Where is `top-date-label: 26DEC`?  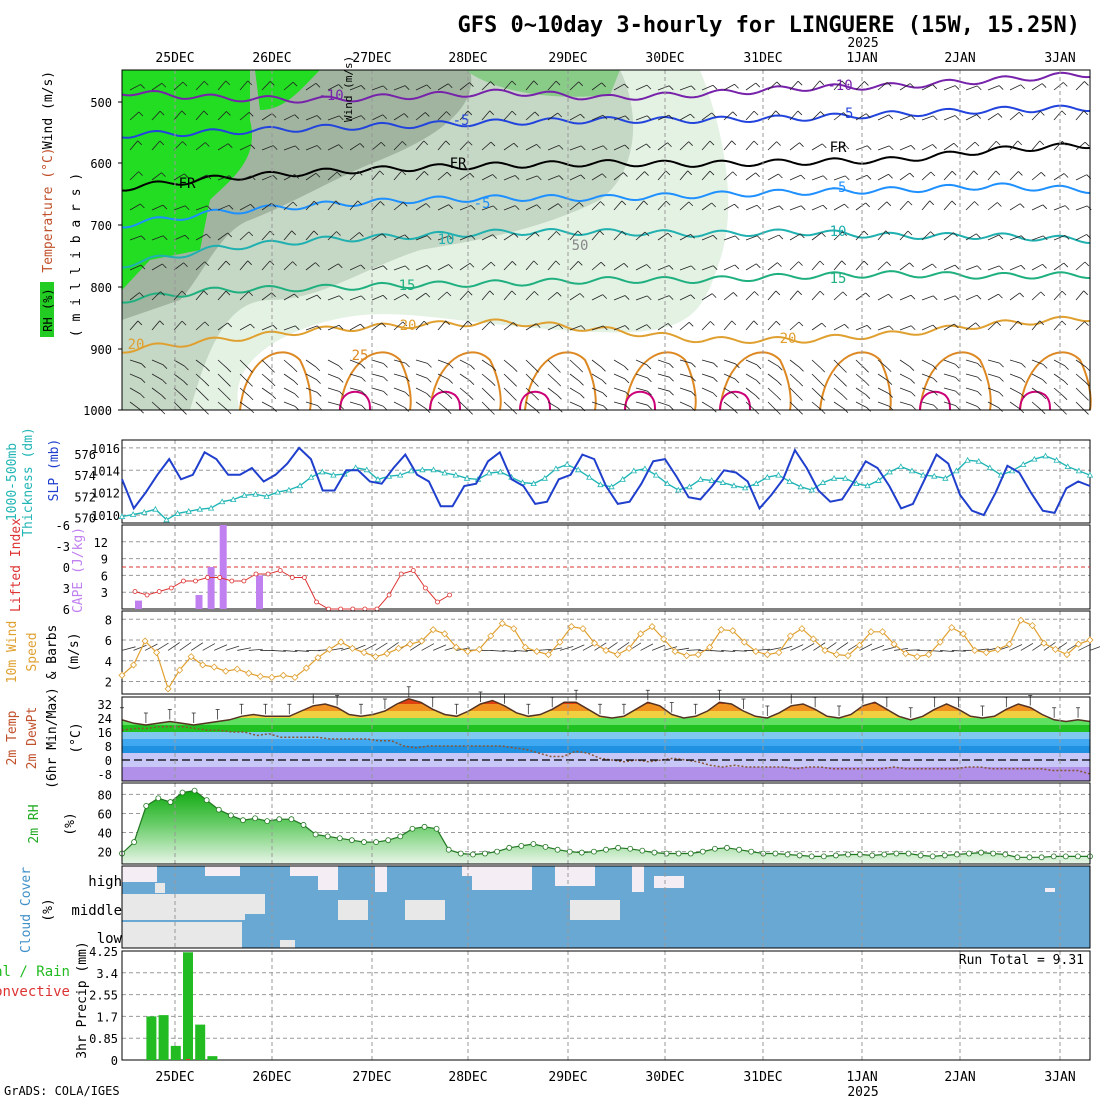 top-date-label: 26DEC is located at coordinates (271, 58).